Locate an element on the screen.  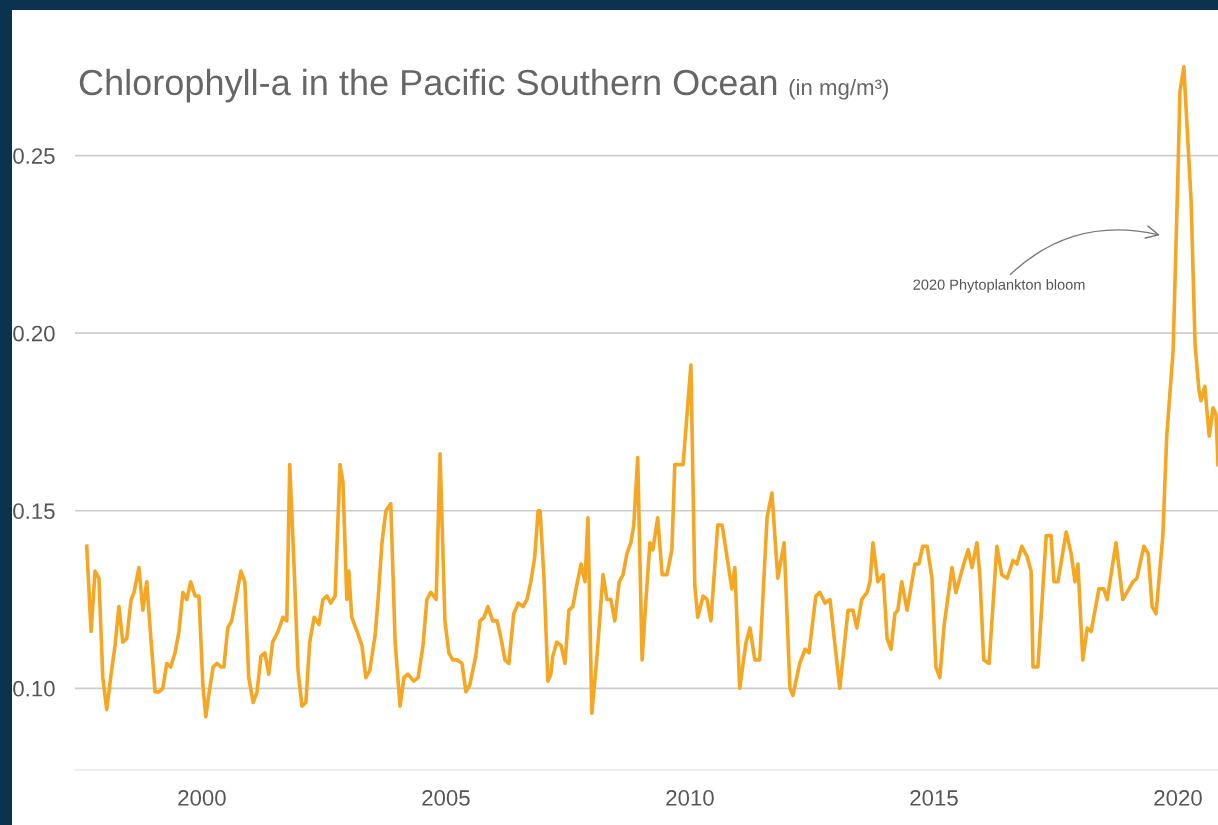
annotation: 2020 Phytoplankton bloom is located at coordinates (999, 286).